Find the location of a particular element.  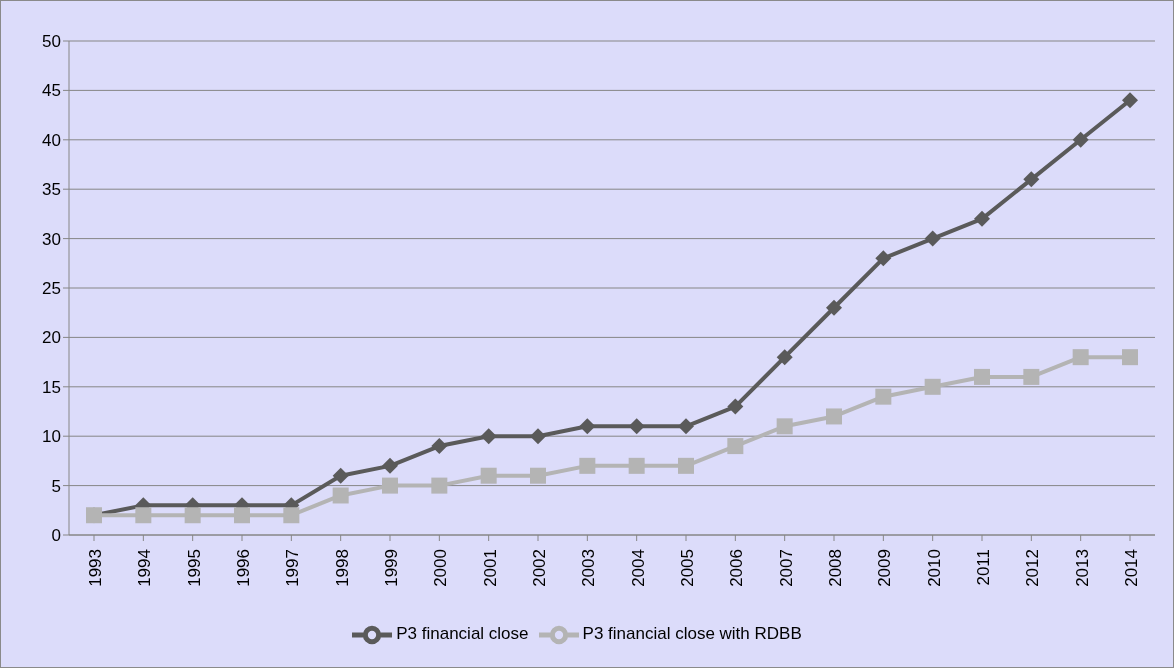

x-tick-label: 2003 is located at coordinates (589, 568).